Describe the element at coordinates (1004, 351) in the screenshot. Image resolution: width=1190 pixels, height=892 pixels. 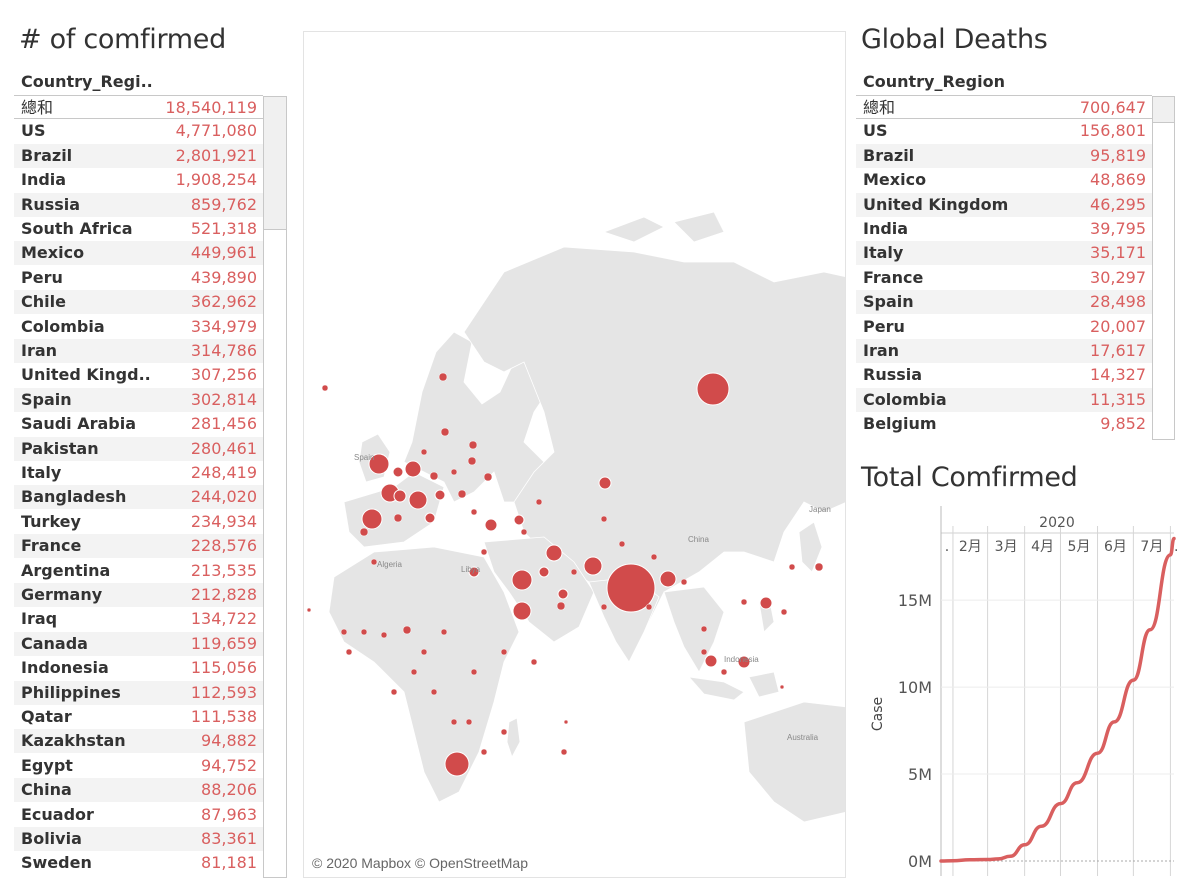
I see `deaths-row: Iran 17,617` at that location.